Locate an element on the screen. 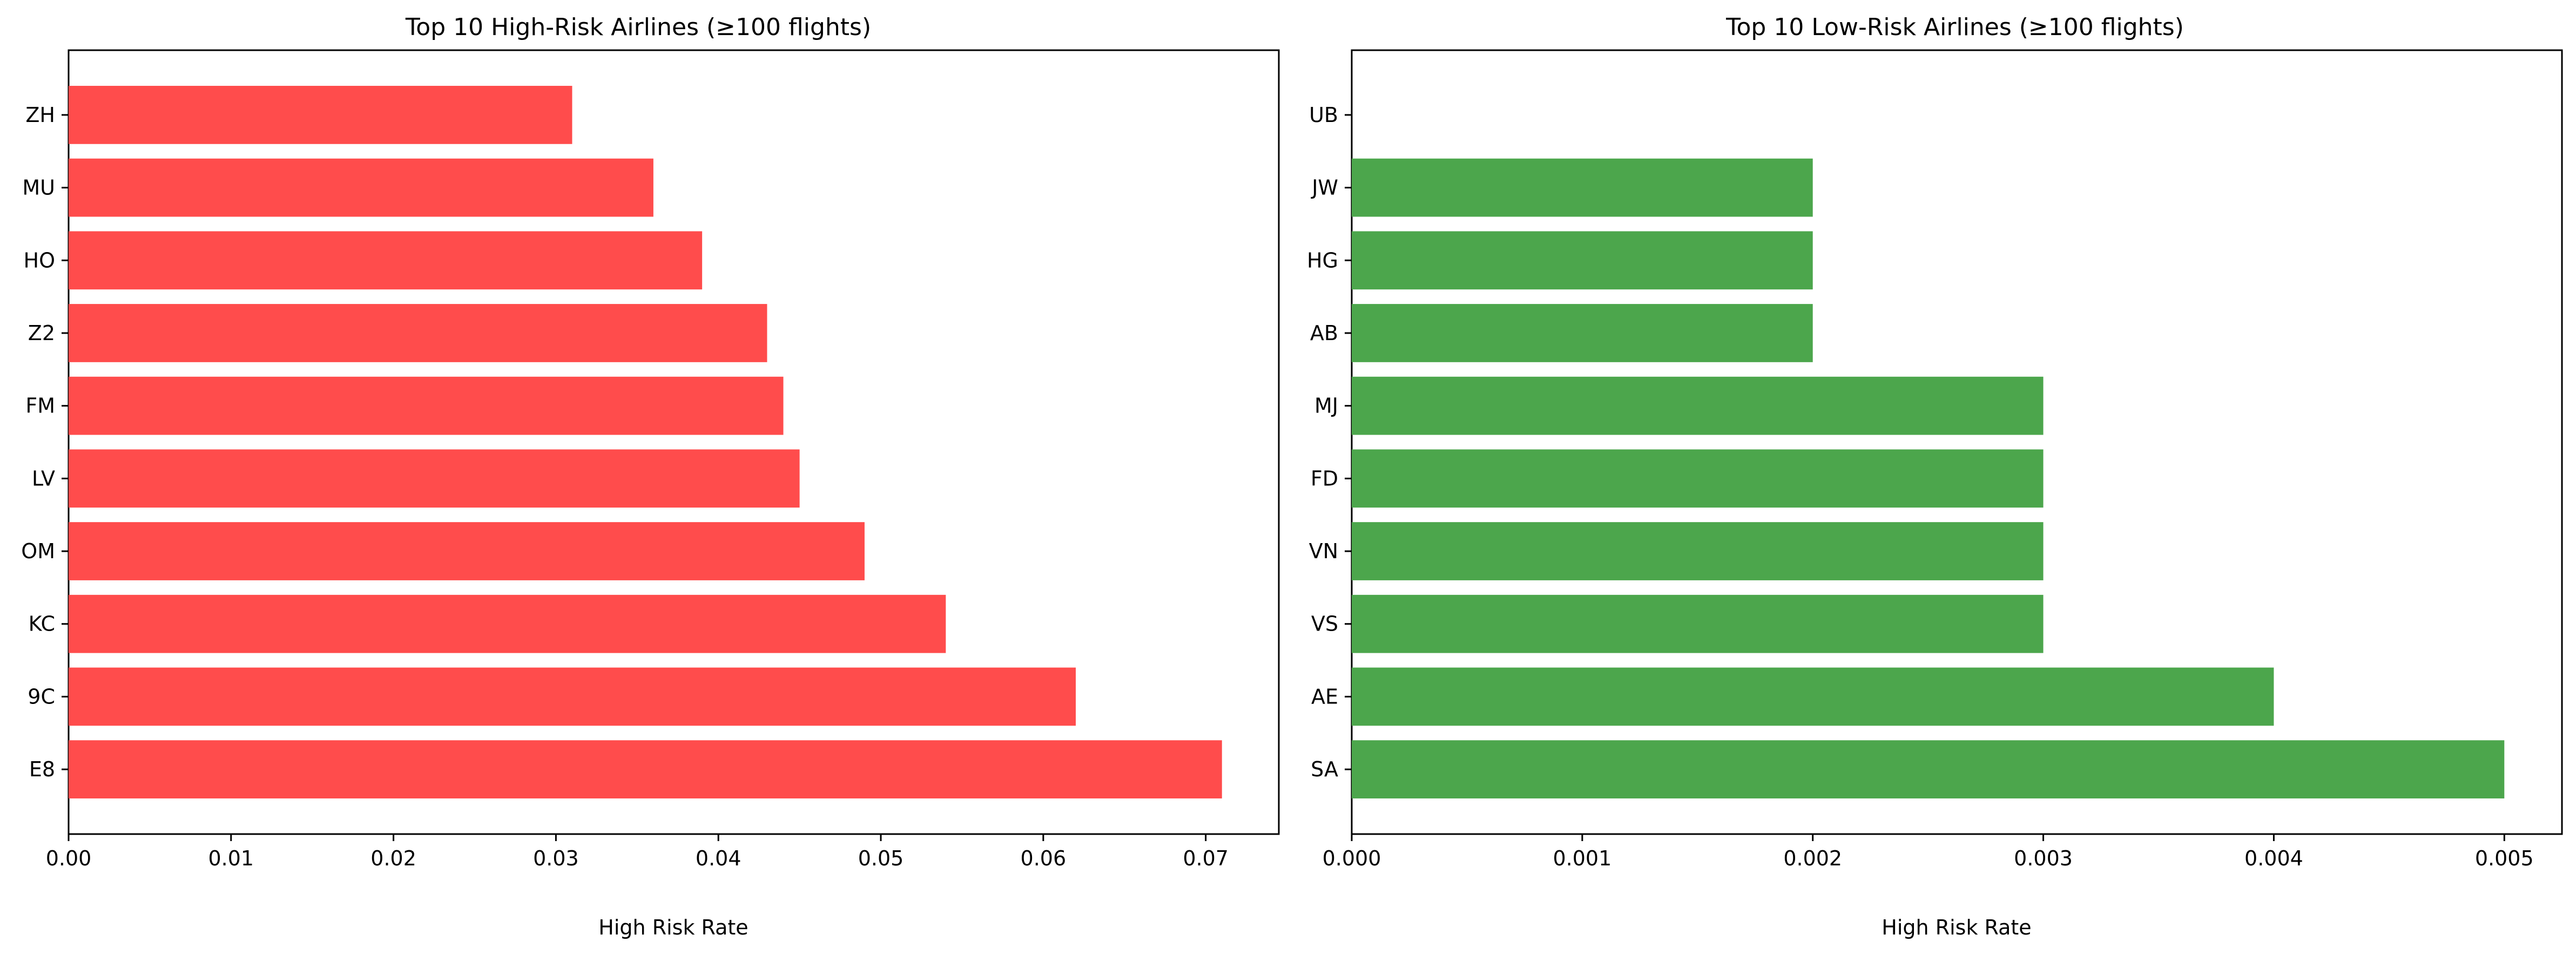 This screenshot has width=2576, height=955. x-tick-label: 0.03 is located at coordinates (556, 858).